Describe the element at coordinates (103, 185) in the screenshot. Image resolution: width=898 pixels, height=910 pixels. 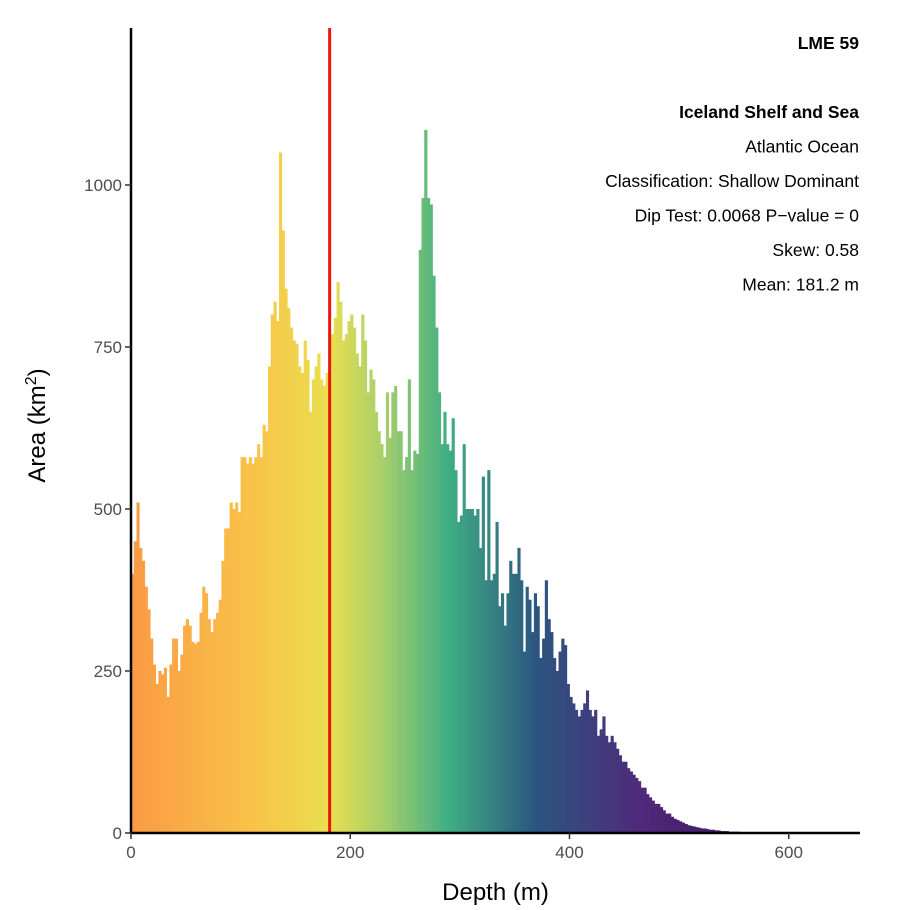
I see `y-tick-label: 1000` at that location.